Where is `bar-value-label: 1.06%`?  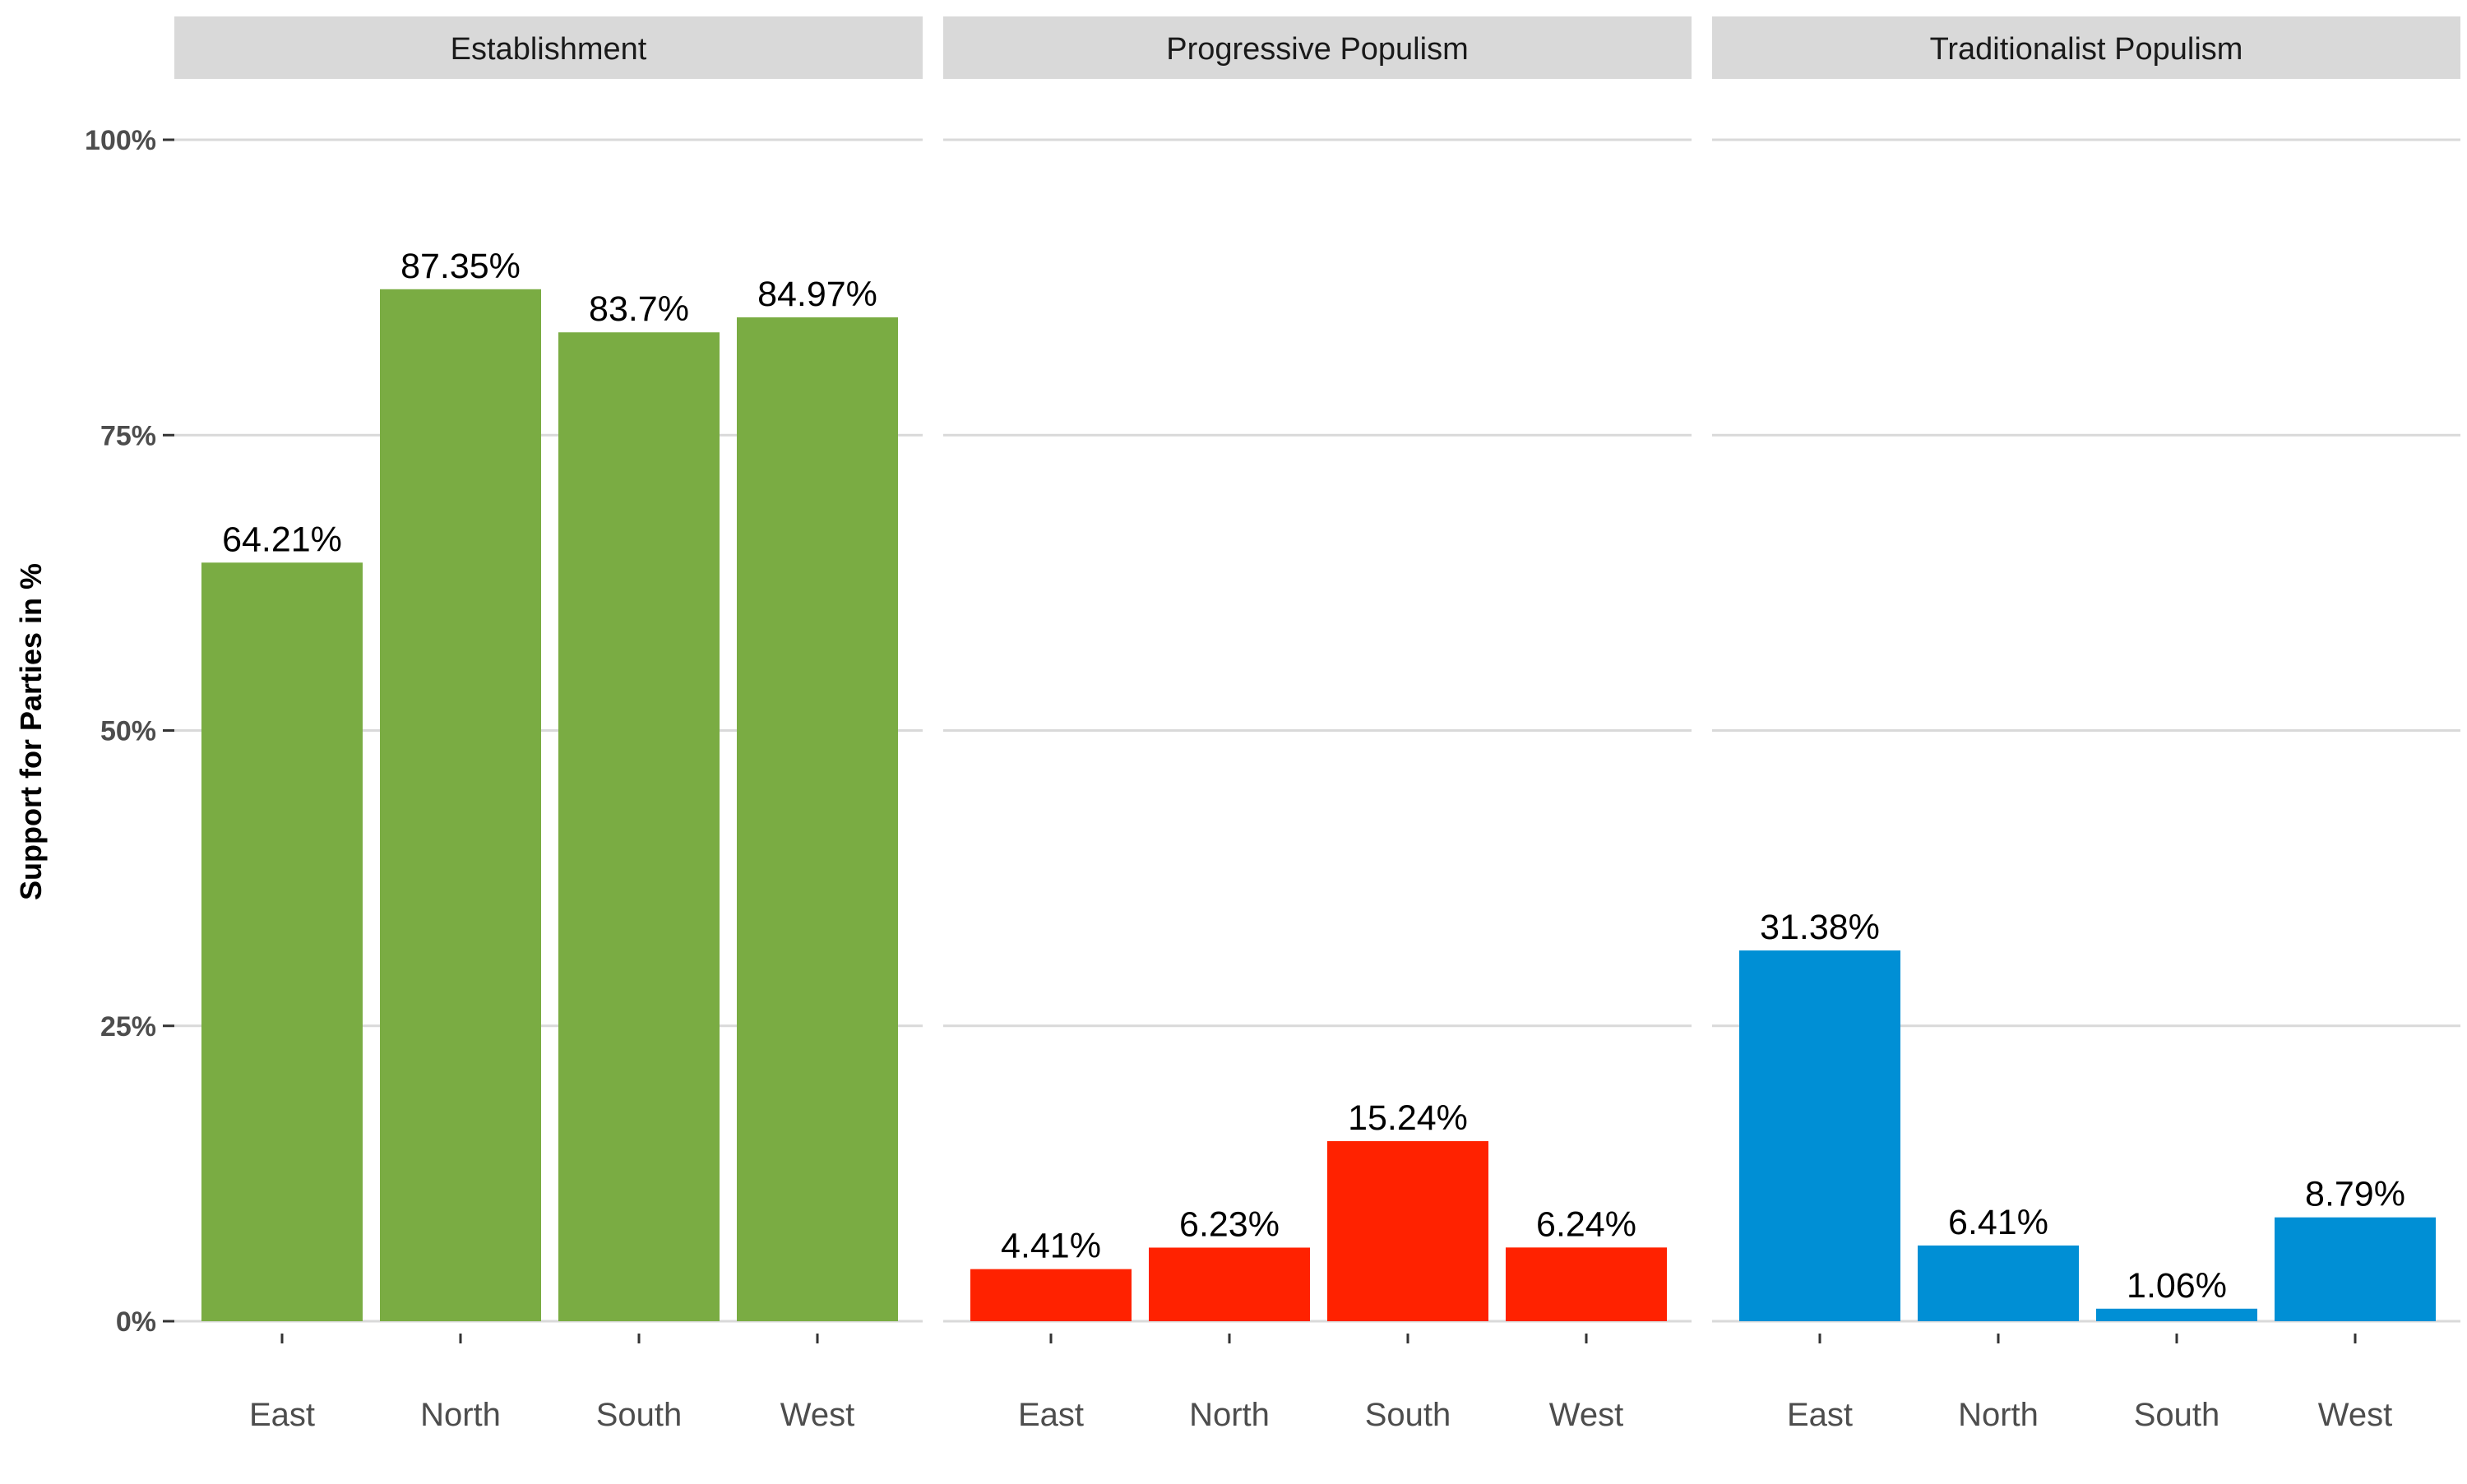 bar-value-label: 1.06% is located at coordinates (2177, 1286).